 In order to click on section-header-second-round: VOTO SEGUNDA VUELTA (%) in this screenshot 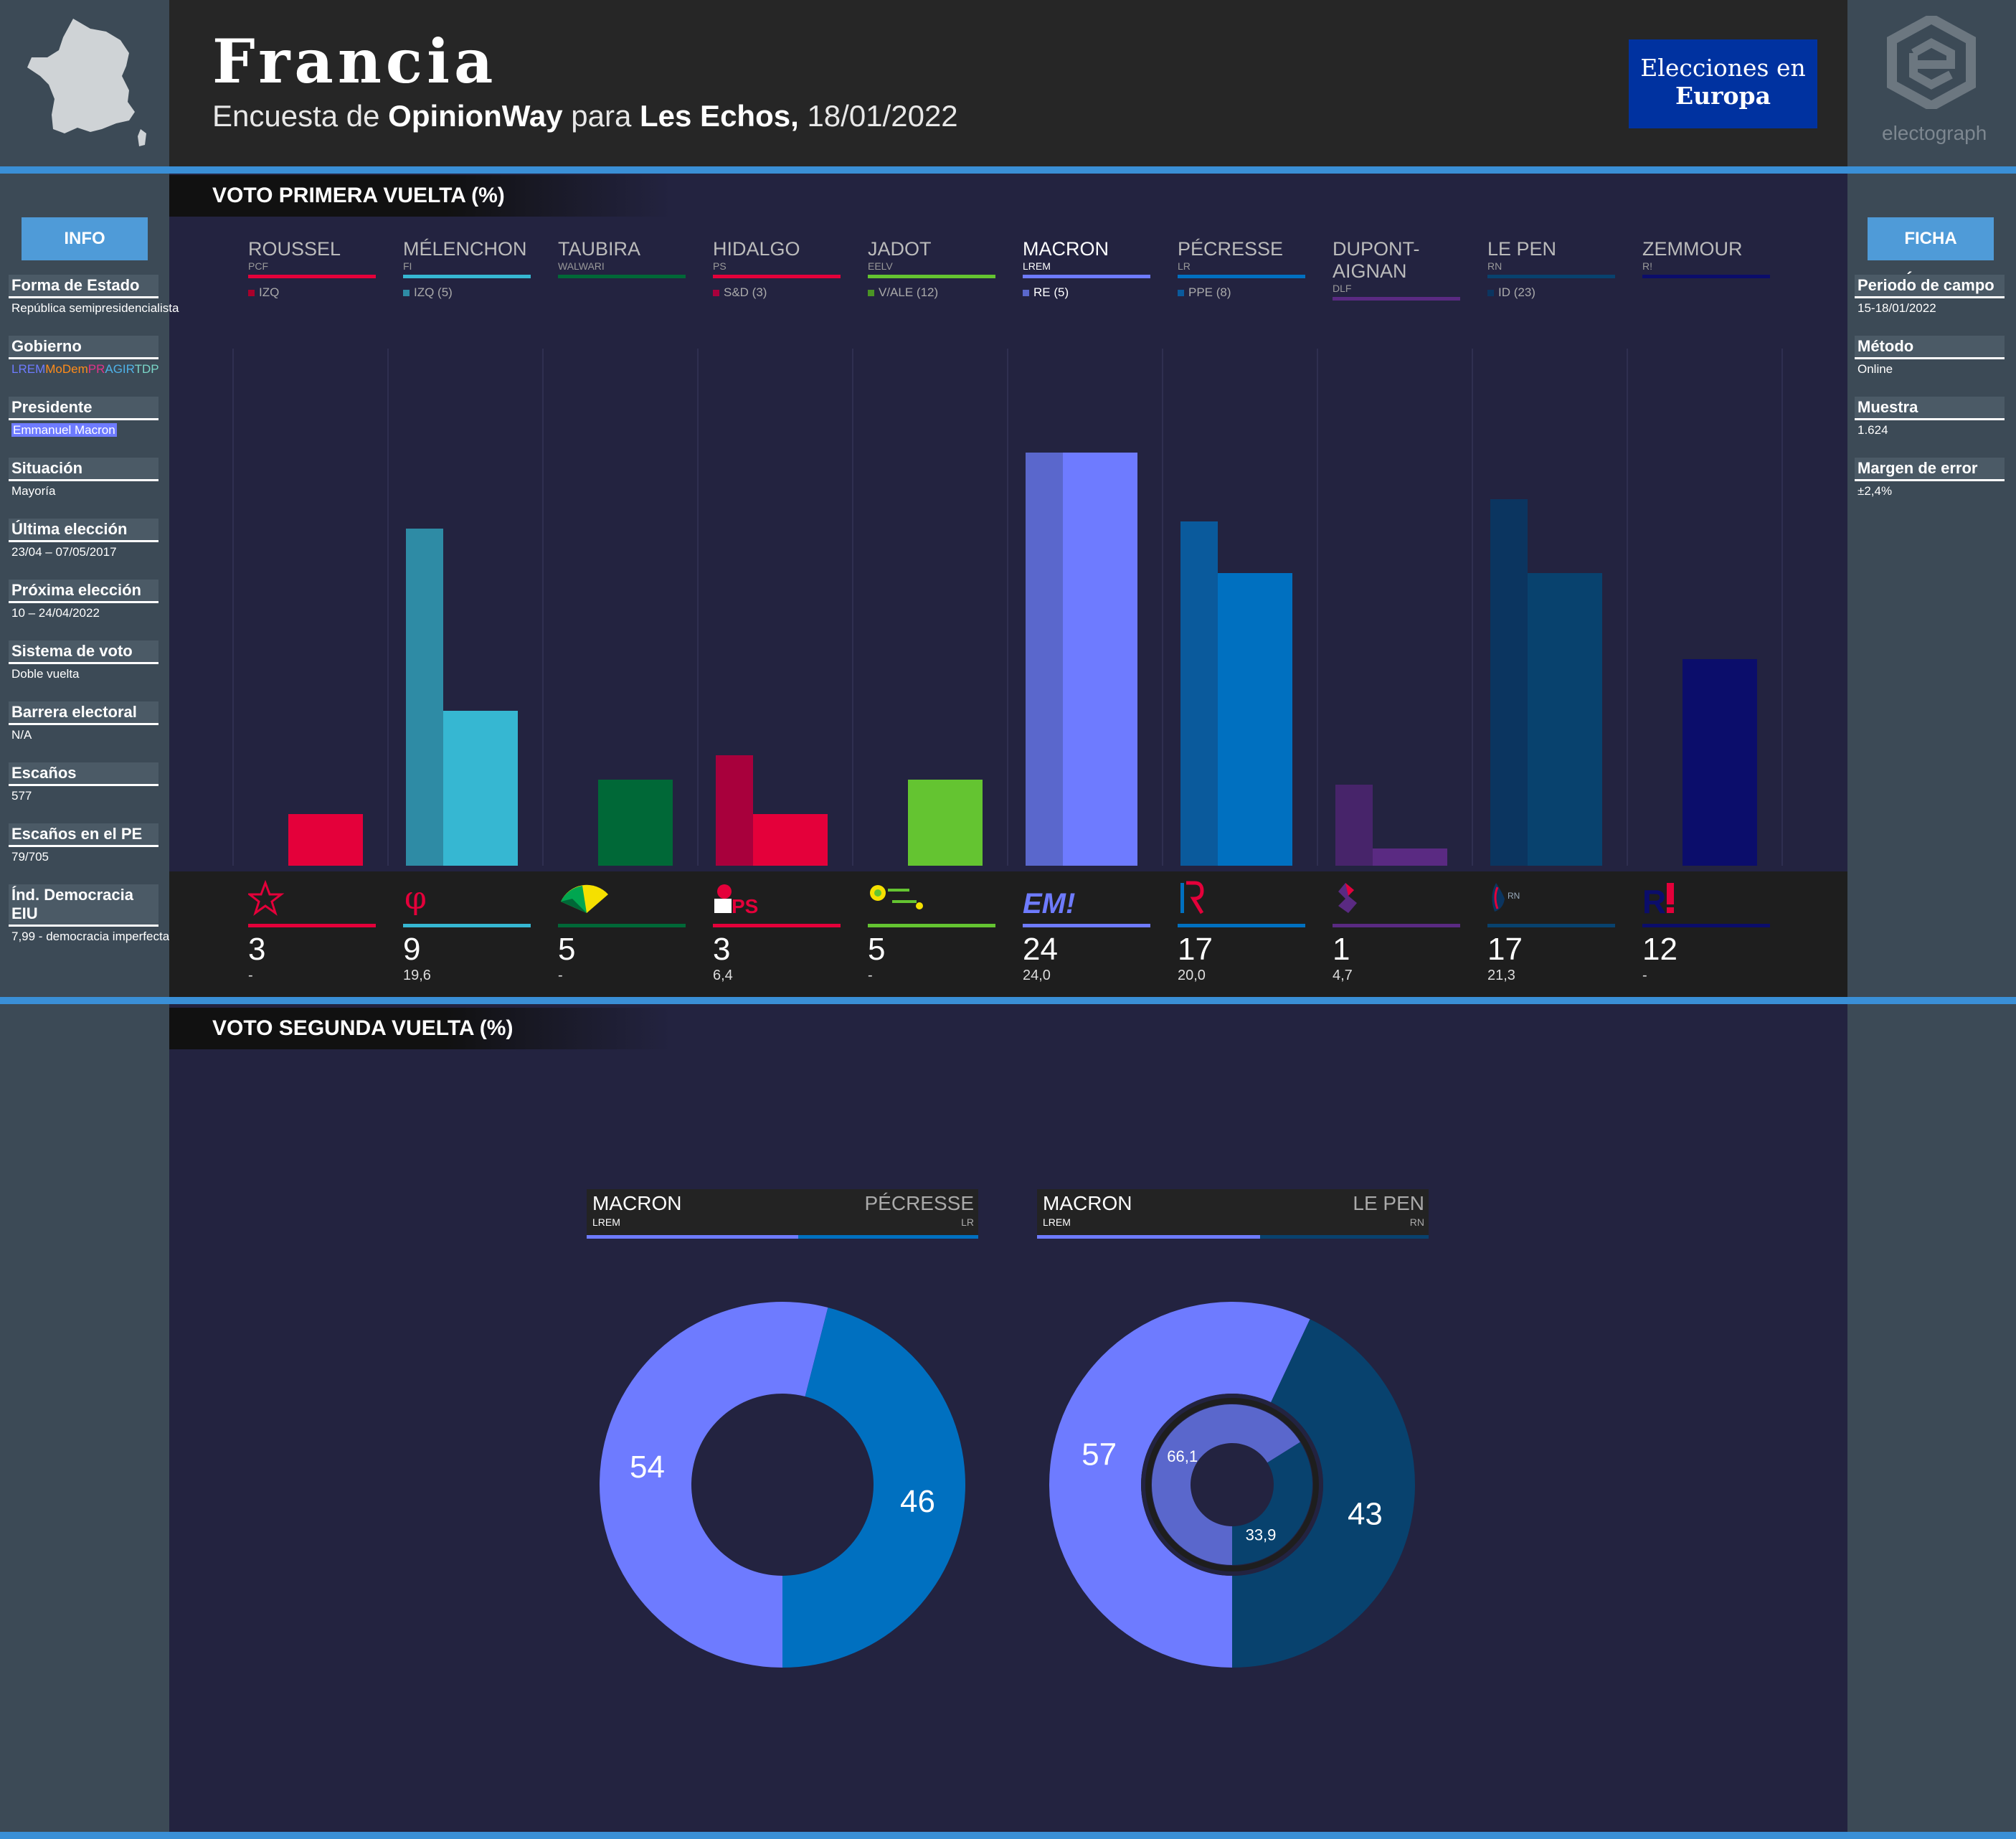, I will do `click(420, 1028)`.